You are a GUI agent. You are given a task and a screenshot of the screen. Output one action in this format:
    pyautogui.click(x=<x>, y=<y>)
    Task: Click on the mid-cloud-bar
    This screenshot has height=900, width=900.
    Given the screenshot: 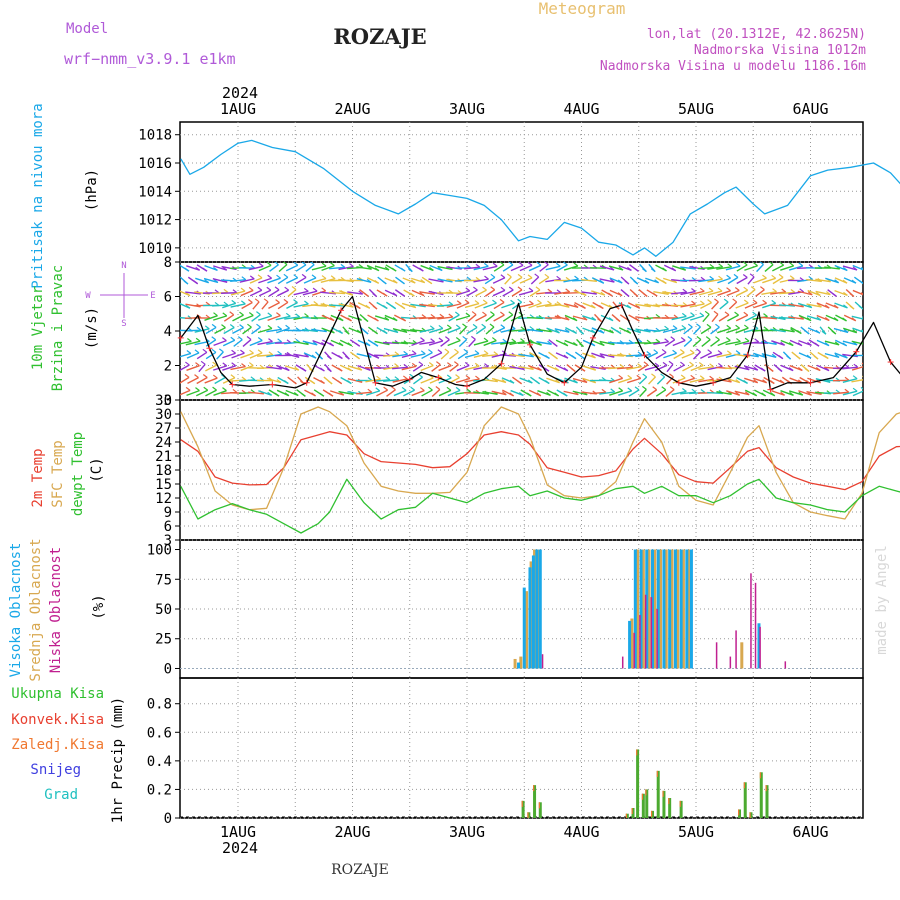 What is the action you would take?
    pyautogui.click(x=527, y=630)
    